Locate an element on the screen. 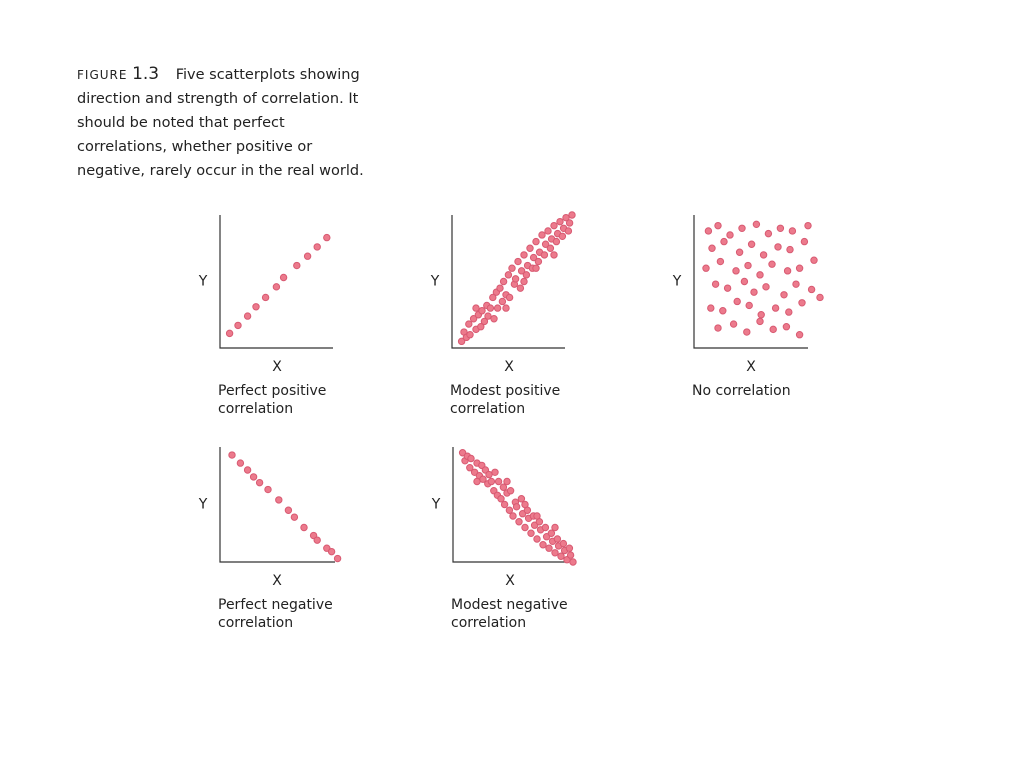  chart-title: Modest positive correlation is located at coordinates (505, 400).